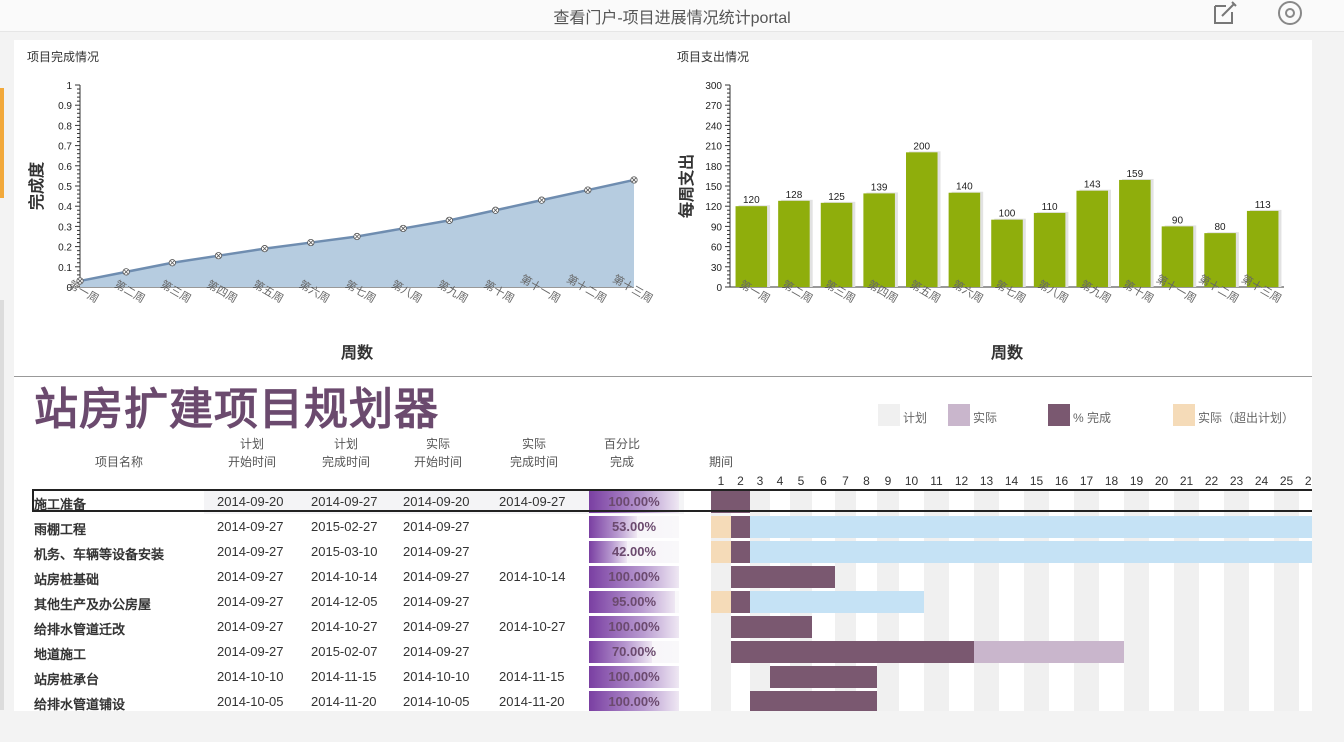 The height and width of the screenshot is (742, 1344). I want to click on percent-complete-text: 53.00%, so click(634, 526).